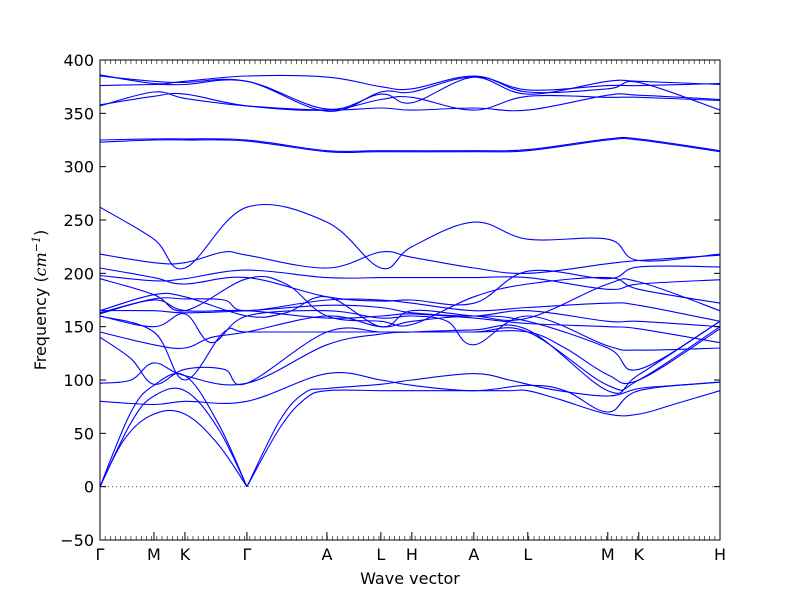 This screenshot has width=800, height=600. Describe the element at coordinates (78, 167) in the screenshot. I see `y-tick-label: 300` at that location.